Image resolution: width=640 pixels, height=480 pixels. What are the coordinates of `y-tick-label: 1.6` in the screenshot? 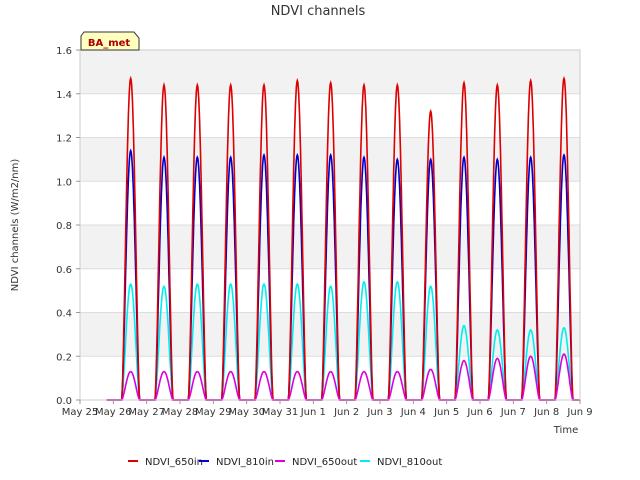 It's located at (64, 51).